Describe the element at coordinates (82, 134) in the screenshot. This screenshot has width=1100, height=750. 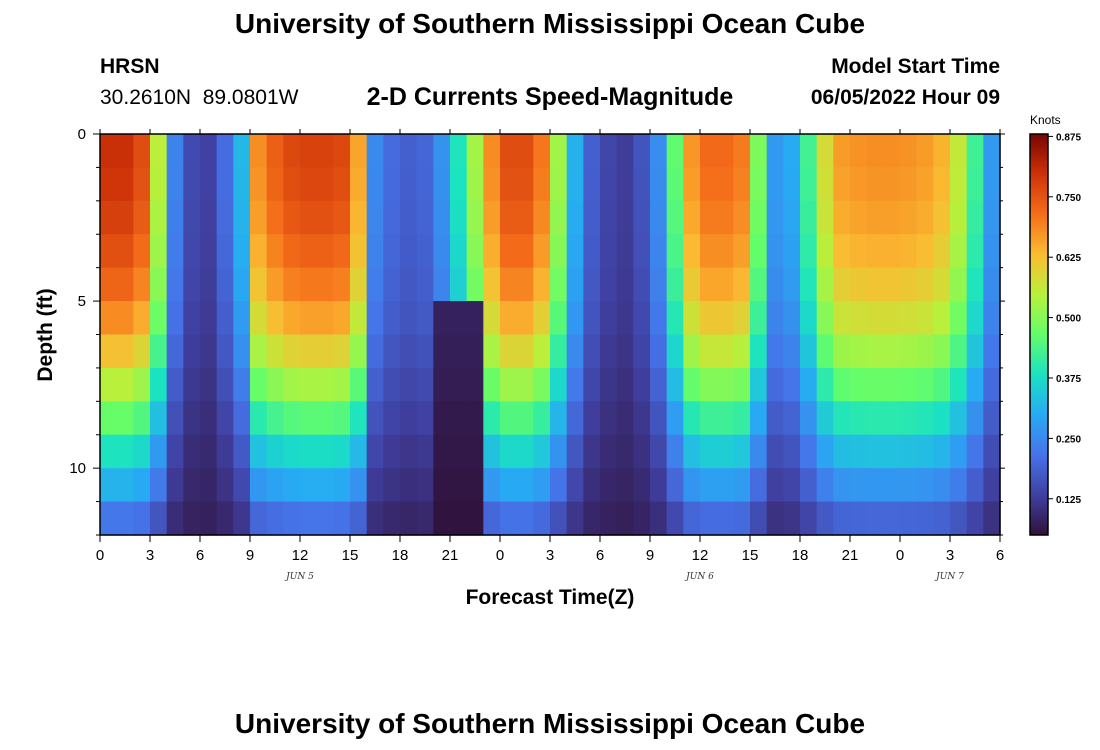
I see `y-tick-label: 0` at that location.